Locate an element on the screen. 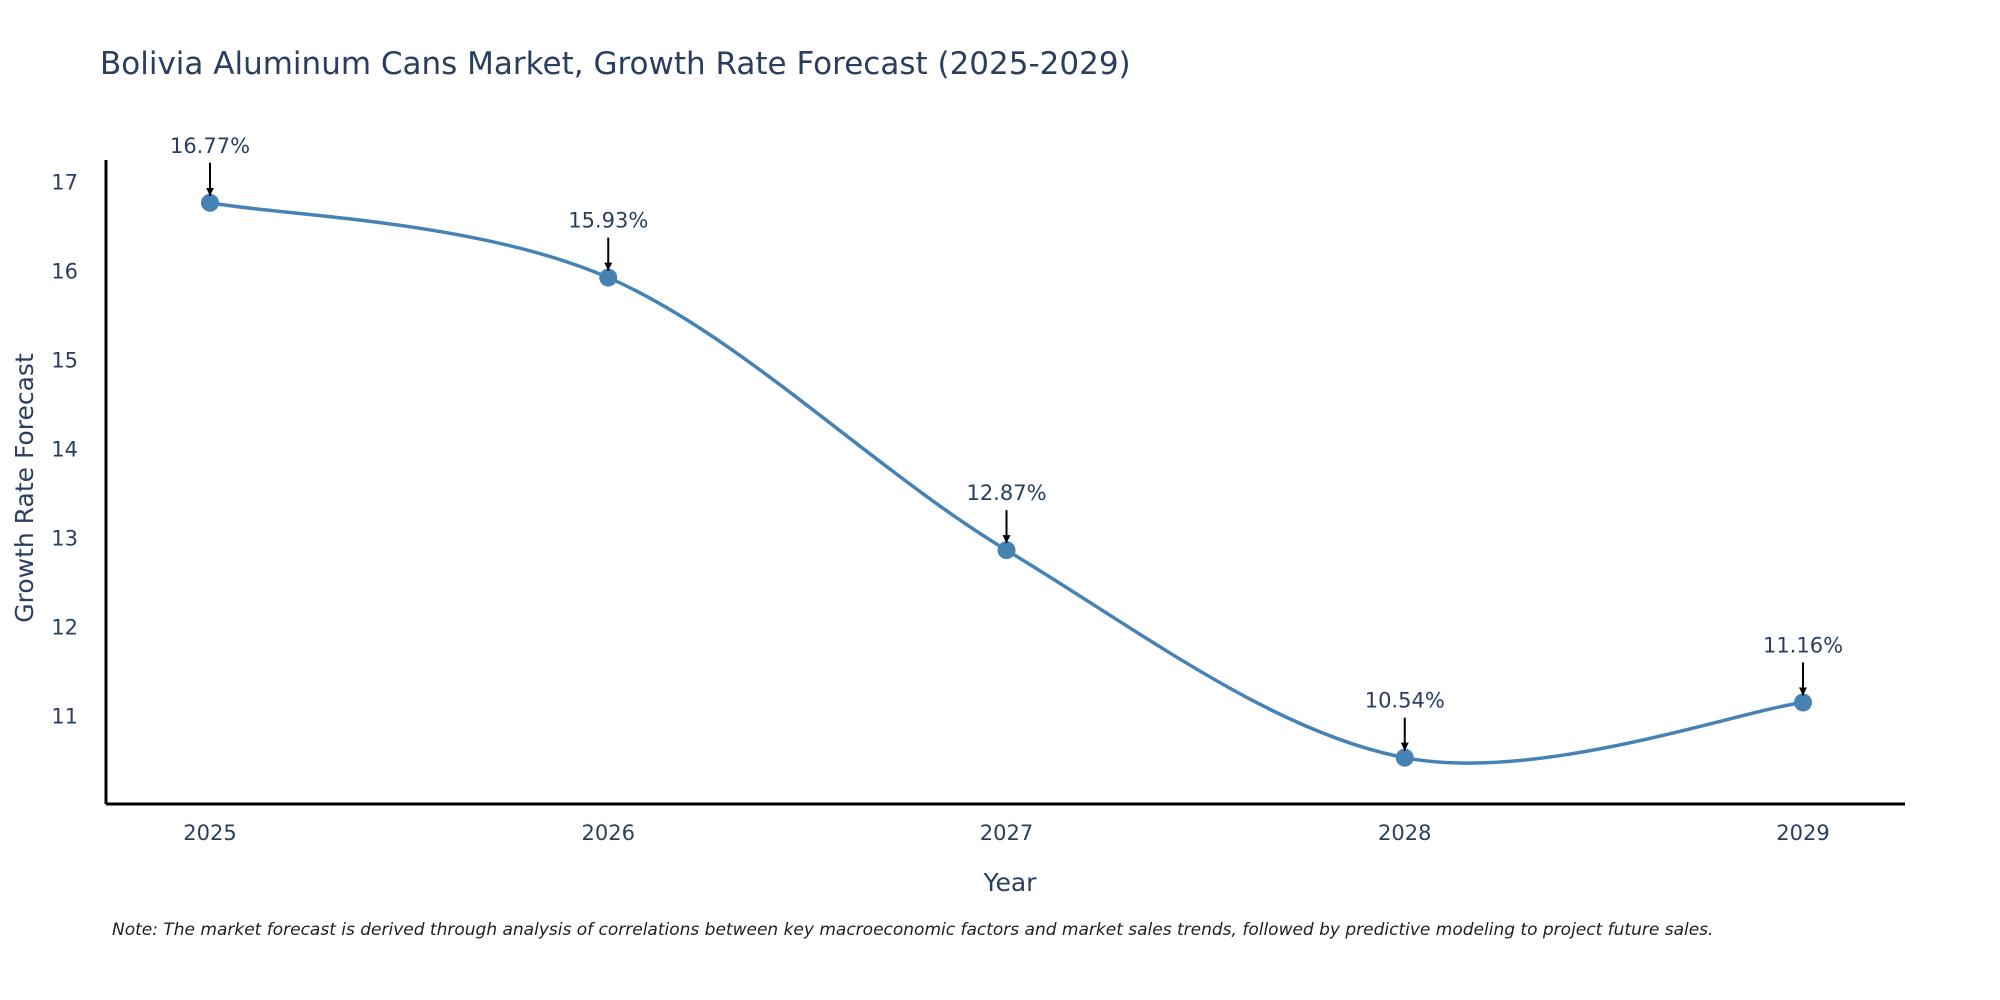  x-tick-label: 2026 is located at coordinates (608, 833).